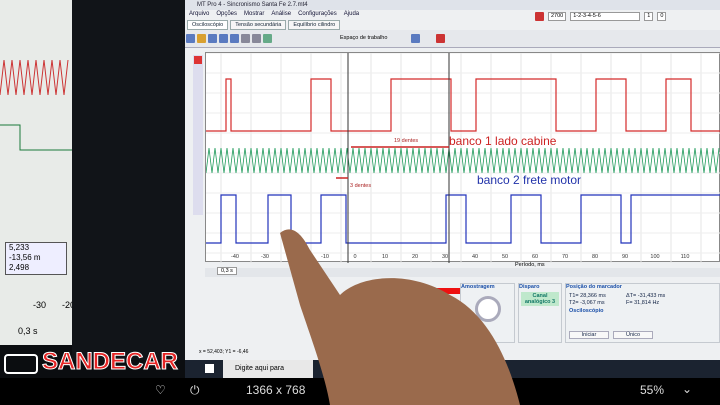 This screenshot has height=405, width=720. What do you see at coordinates (201, 38) in the screenshot?
I see `open-icon` at bounding box center [201, 38].